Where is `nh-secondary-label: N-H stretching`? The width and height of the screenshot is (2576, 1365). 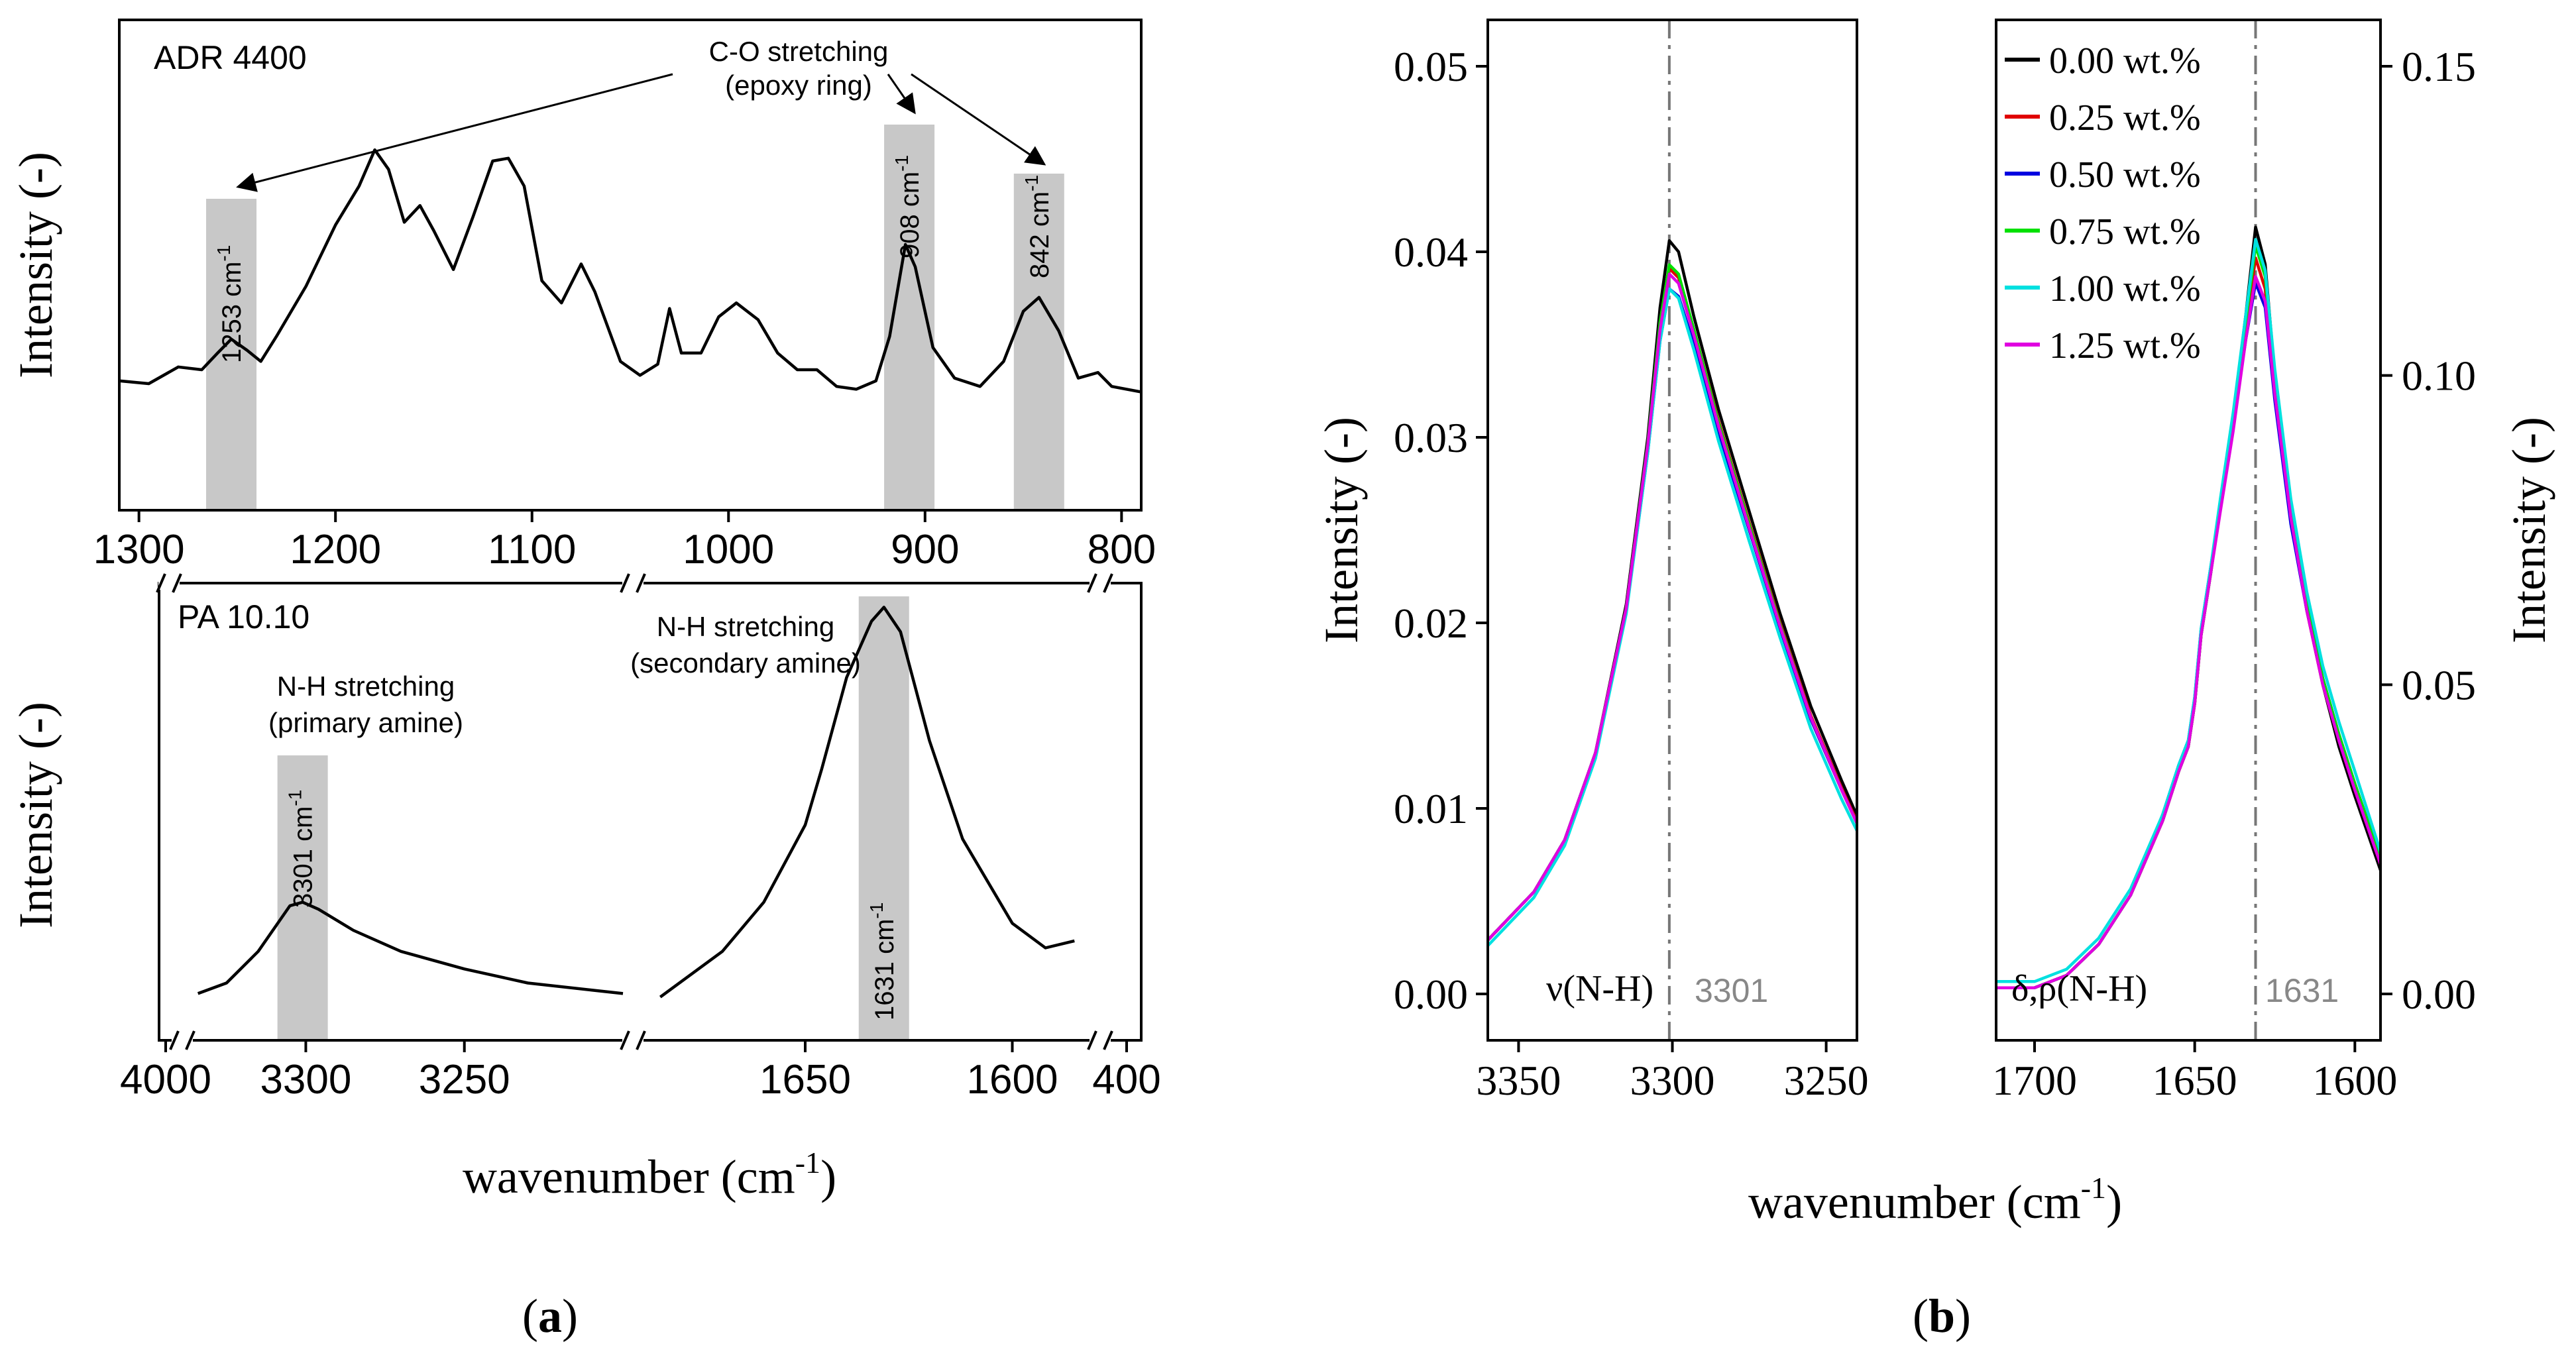 nh-secondary-label: N-H stretching is located at coordinates (746, 626).